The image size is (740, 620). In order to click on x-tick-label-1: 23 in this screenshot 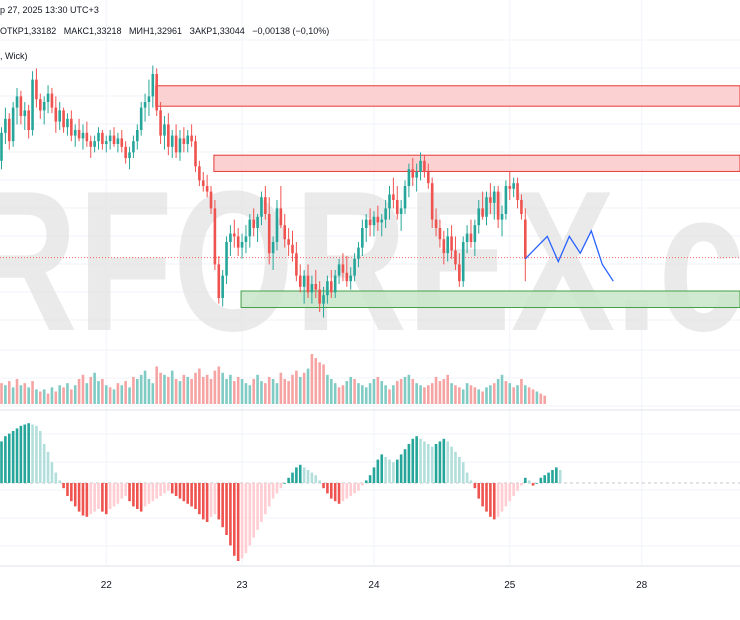, I will do `click(242, 585)`.